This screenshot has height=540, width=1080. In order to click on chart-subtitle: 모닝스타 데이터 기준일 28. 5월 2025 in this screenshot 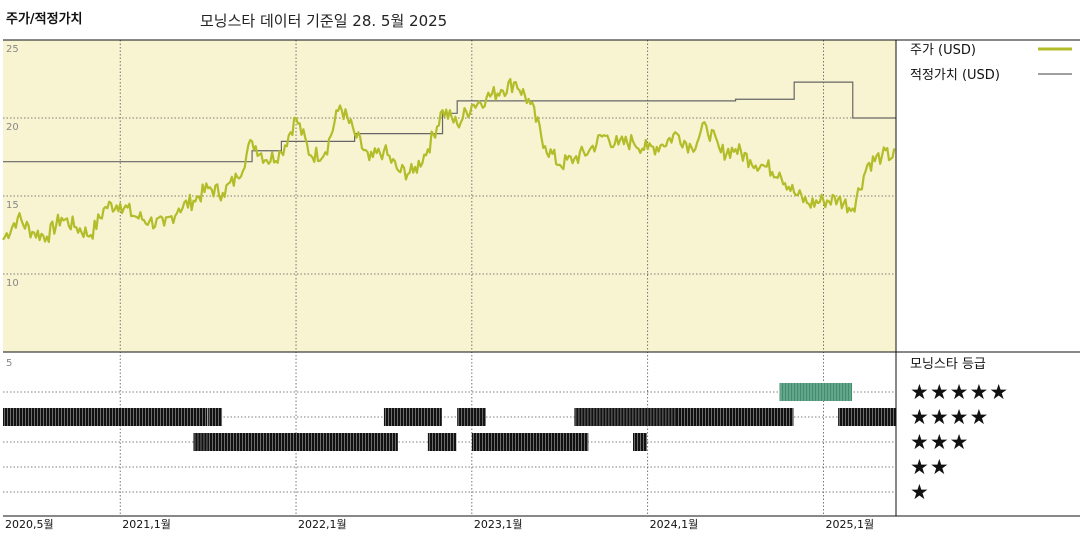, I will do `click(324, 21)`.